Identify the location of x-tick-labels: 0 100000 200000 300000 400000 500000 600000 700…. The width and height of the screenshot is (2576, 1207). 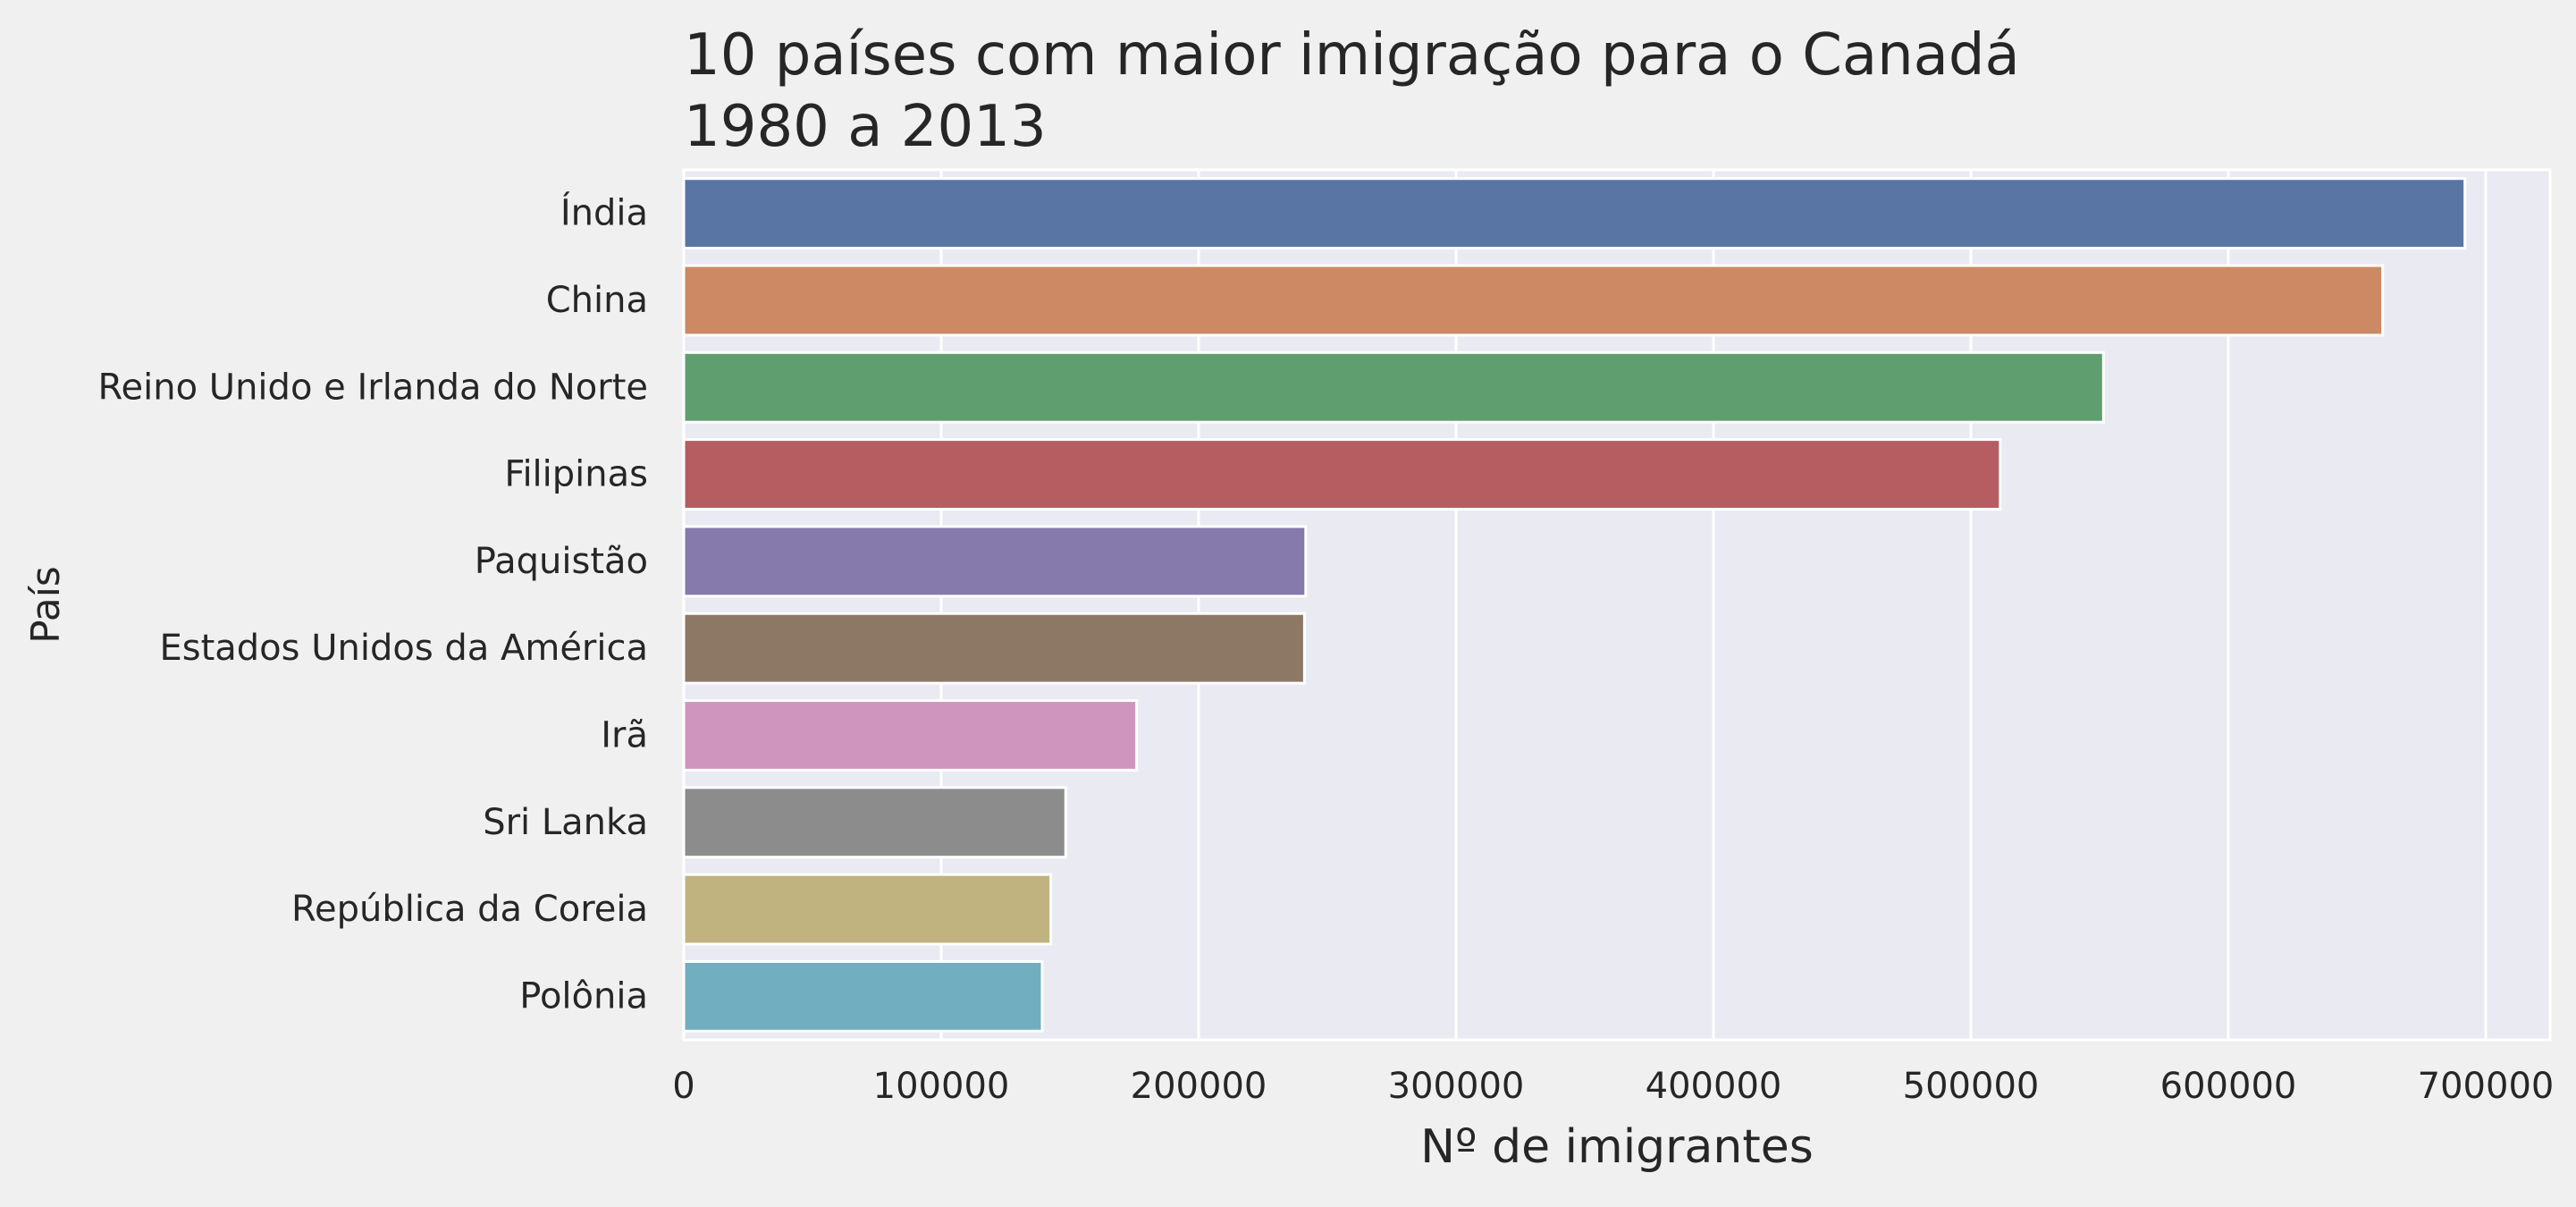
(1613, 1086).